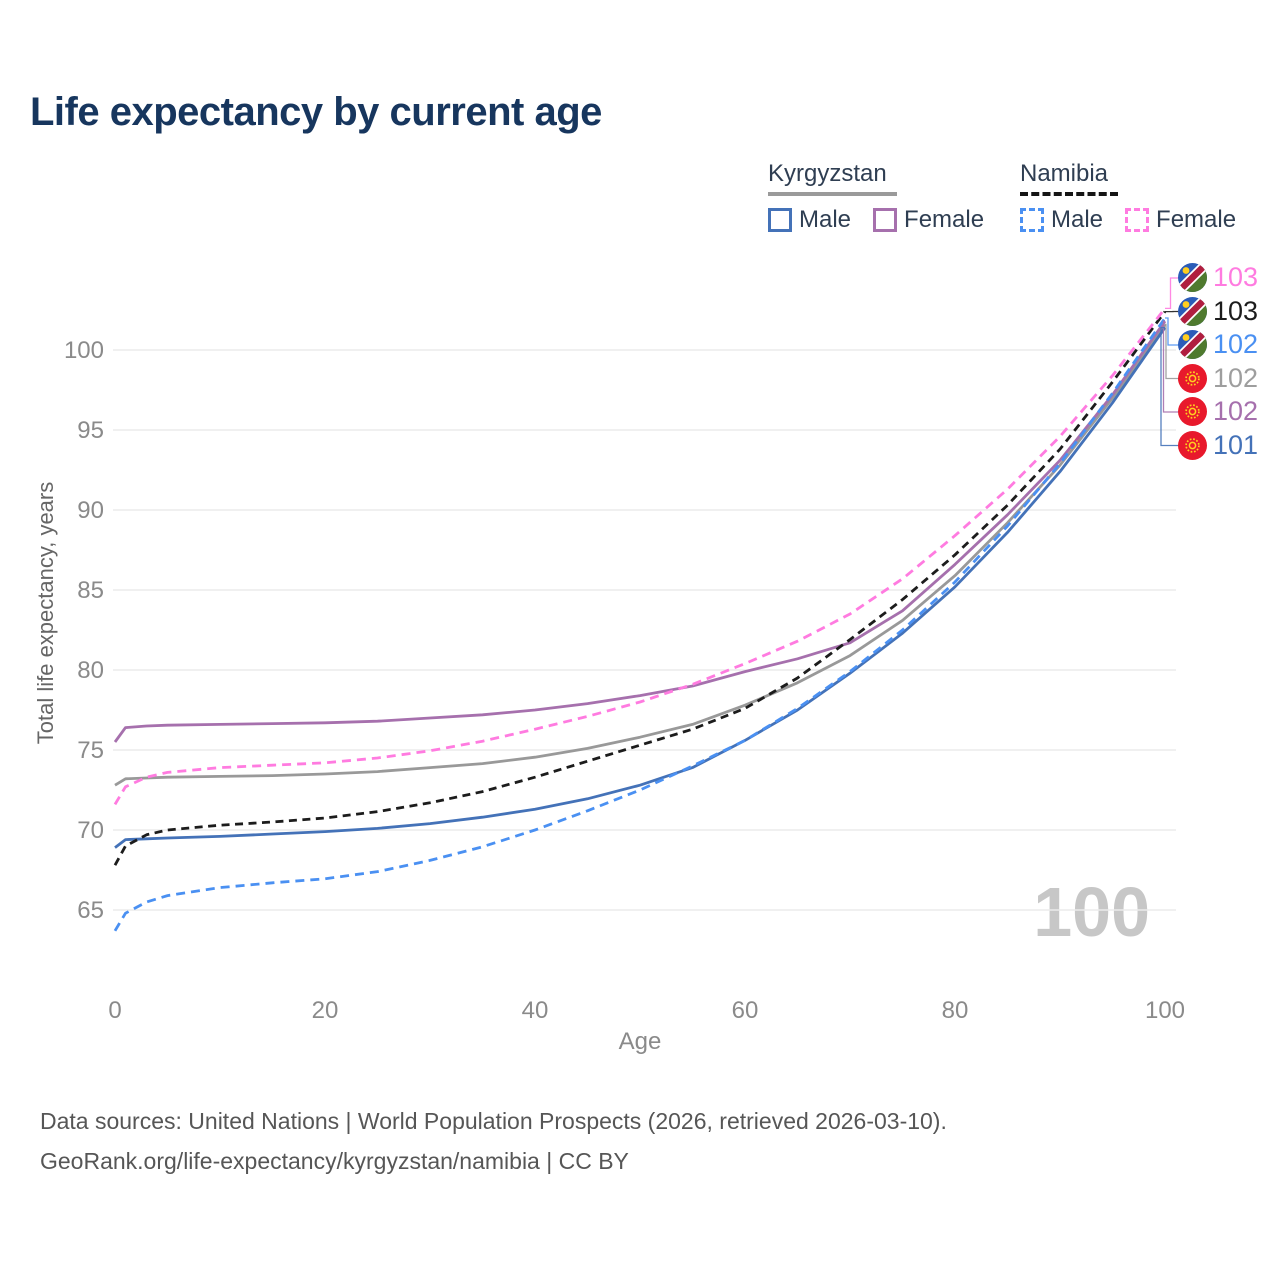 This screenshot has height=1280, width=1280. What do you see at coordinates (535, 1010) in the screenshot?
I see `x-tick-label-40: 40` at bounding box center [535, 1010].